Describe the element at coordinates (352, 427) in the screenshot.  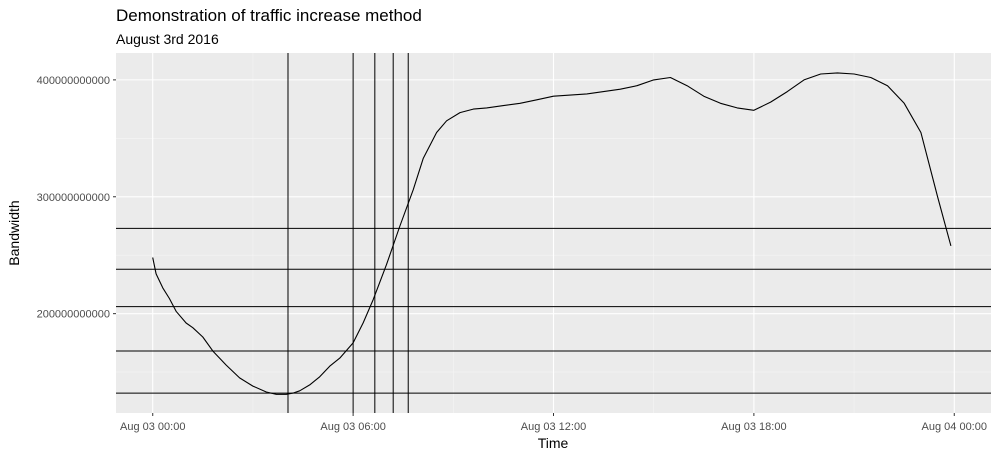
I see `x-tick-label: Aug 03 06:00` at that location.